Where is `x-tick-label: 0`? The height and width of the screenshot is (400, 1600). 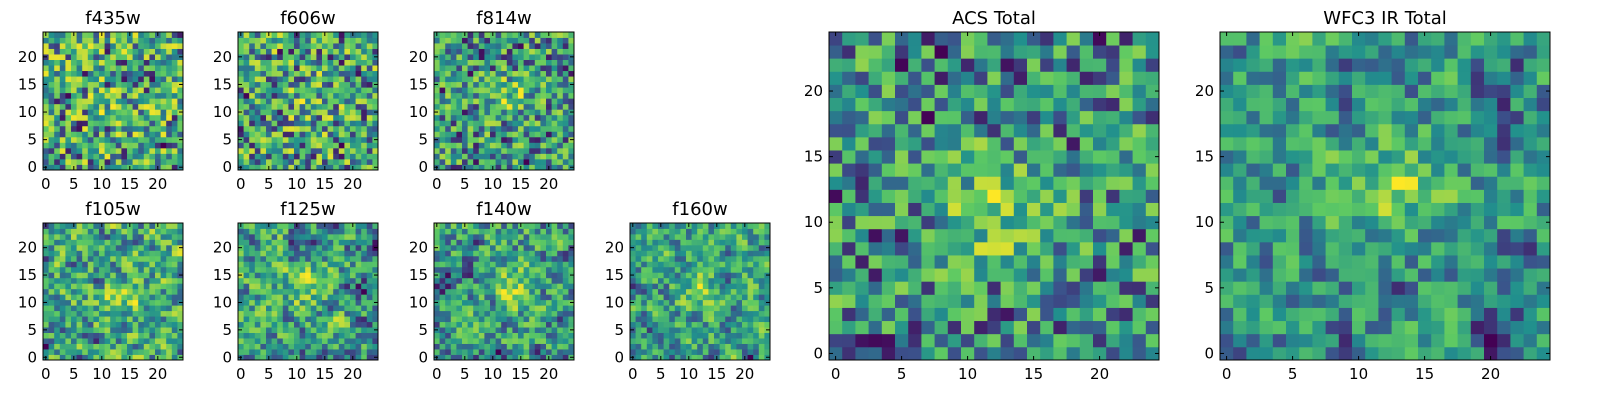 x-tick-label: 0 is located at coordinates (437, 184).